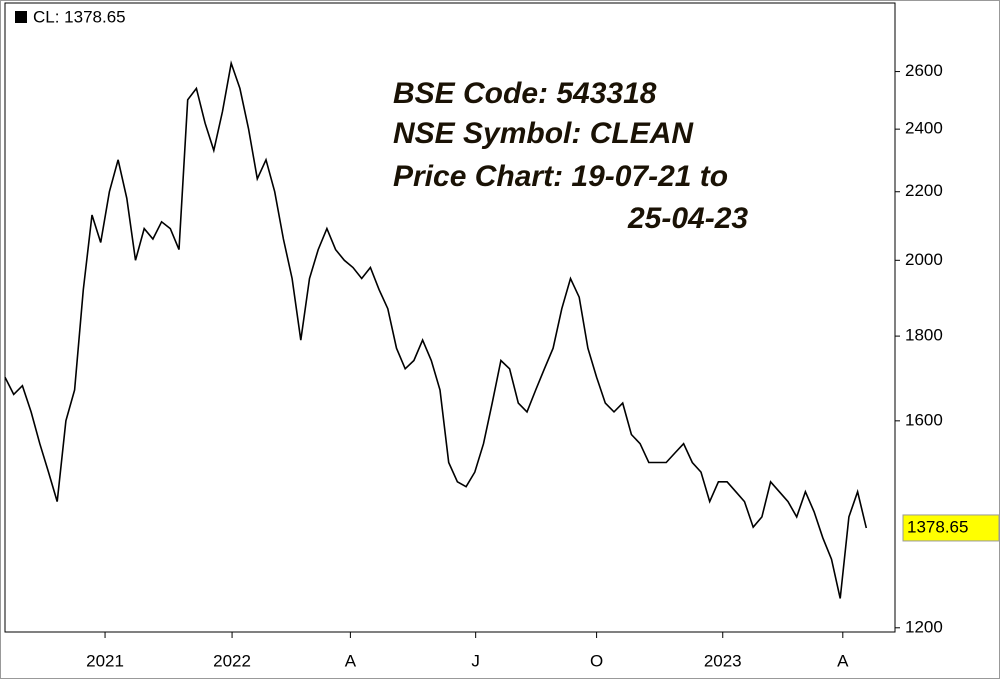 The height and width of the screenshot is (679, 1000). What do you see at coordinates (924, 626) in the screenshot?
I see `y-tick-label: 1200` at bounding box center [924, 626].